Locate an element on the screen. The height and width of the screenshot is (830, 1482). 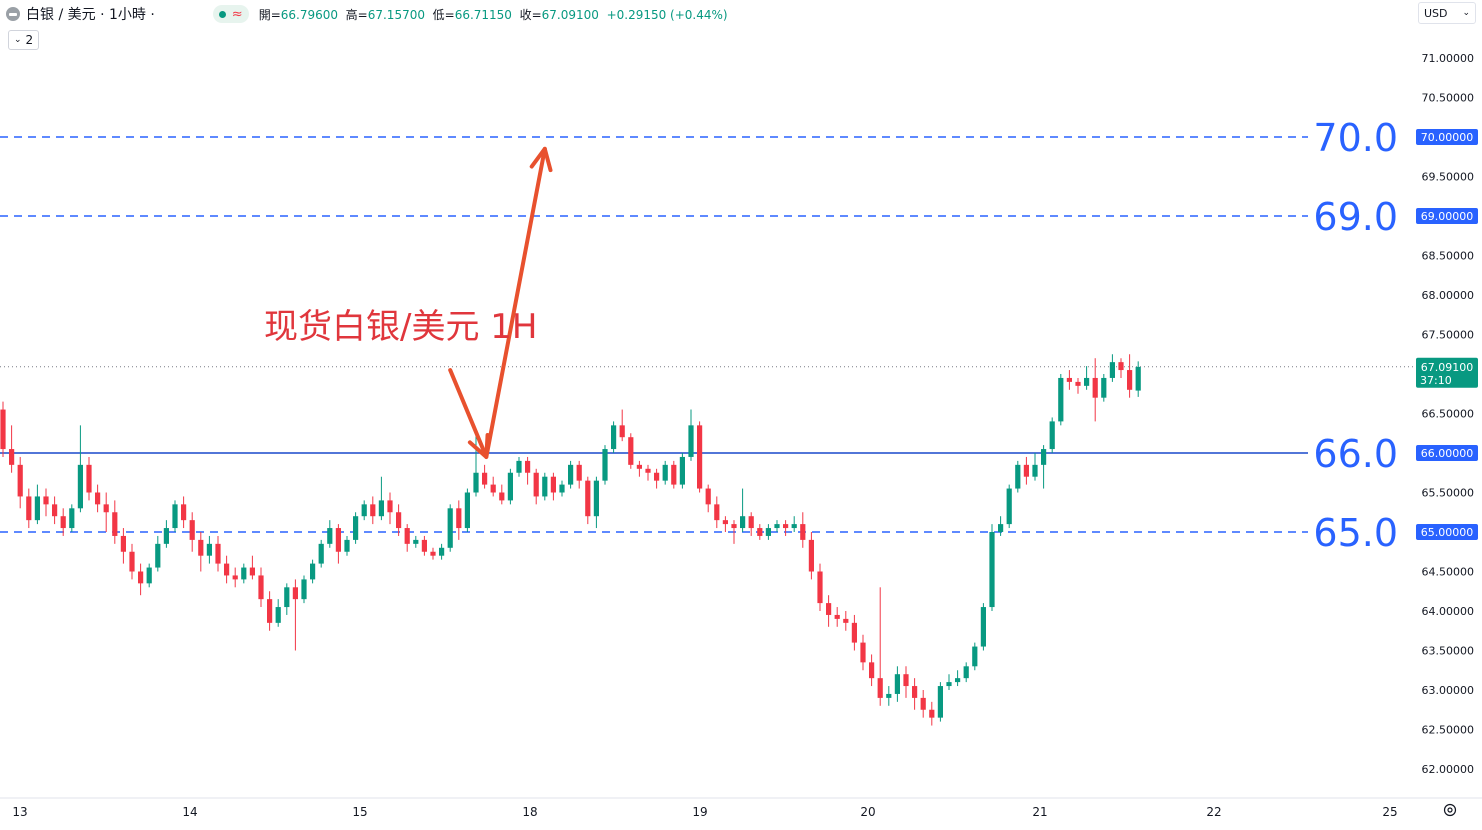
indicators-toggle-button: ⌄ 2 is located at coordinates (24, 40).